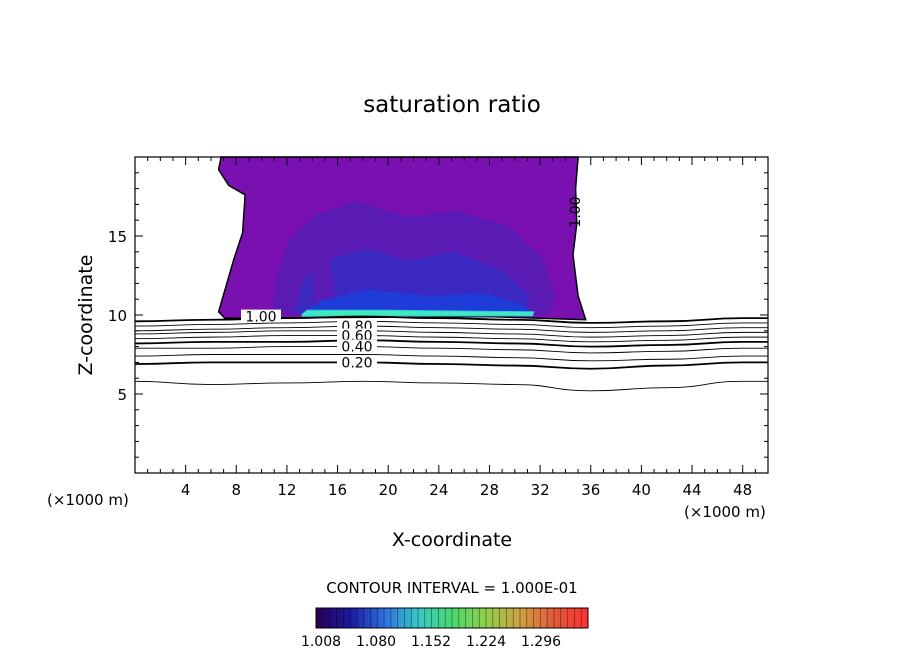  What do you see at coordinates (742, 490) in the screenshot?
I see `x-tick-label: 48` at bounding box center [742, 490].